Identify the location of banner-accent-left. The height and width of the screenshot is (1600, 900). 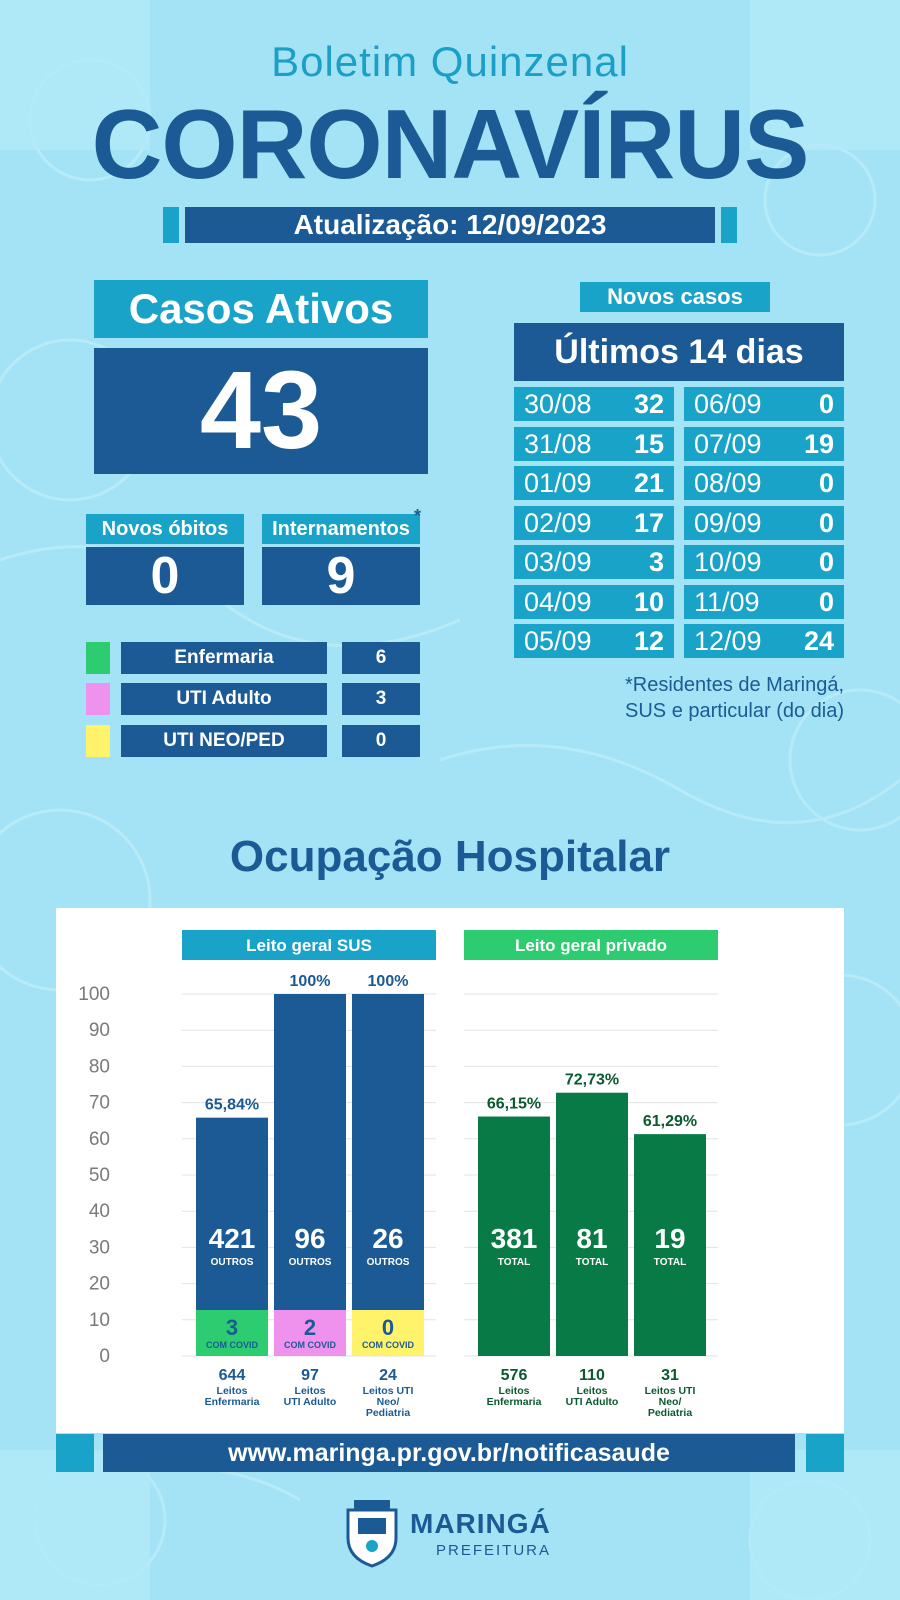
(171, 225).